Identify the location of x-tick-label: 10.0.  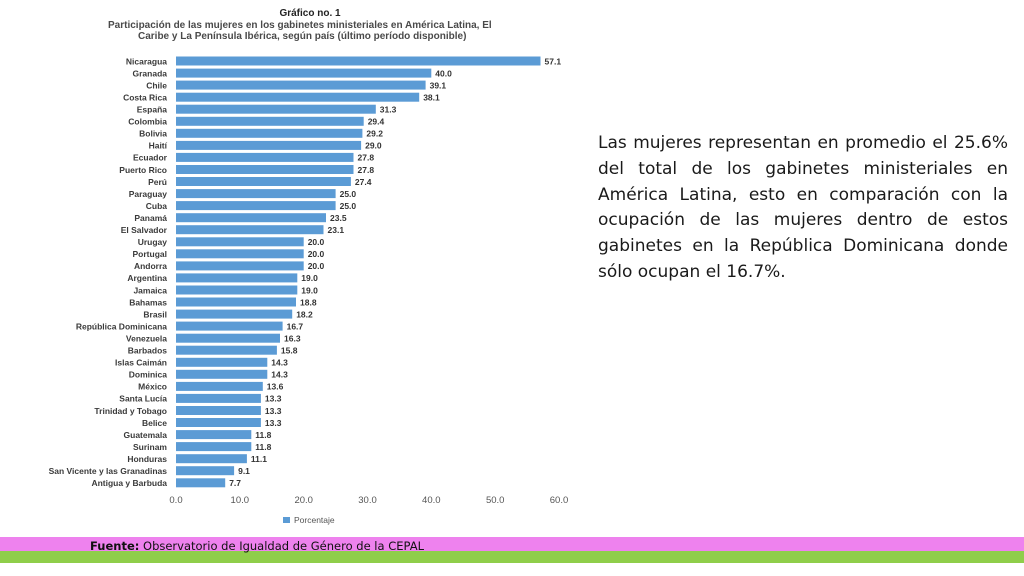
(240, 500).